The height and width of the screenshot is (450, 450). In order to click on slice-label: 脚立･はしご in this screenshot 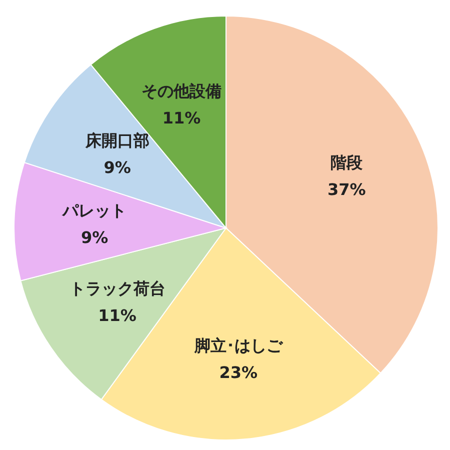, I will do `click(238, 345)`.